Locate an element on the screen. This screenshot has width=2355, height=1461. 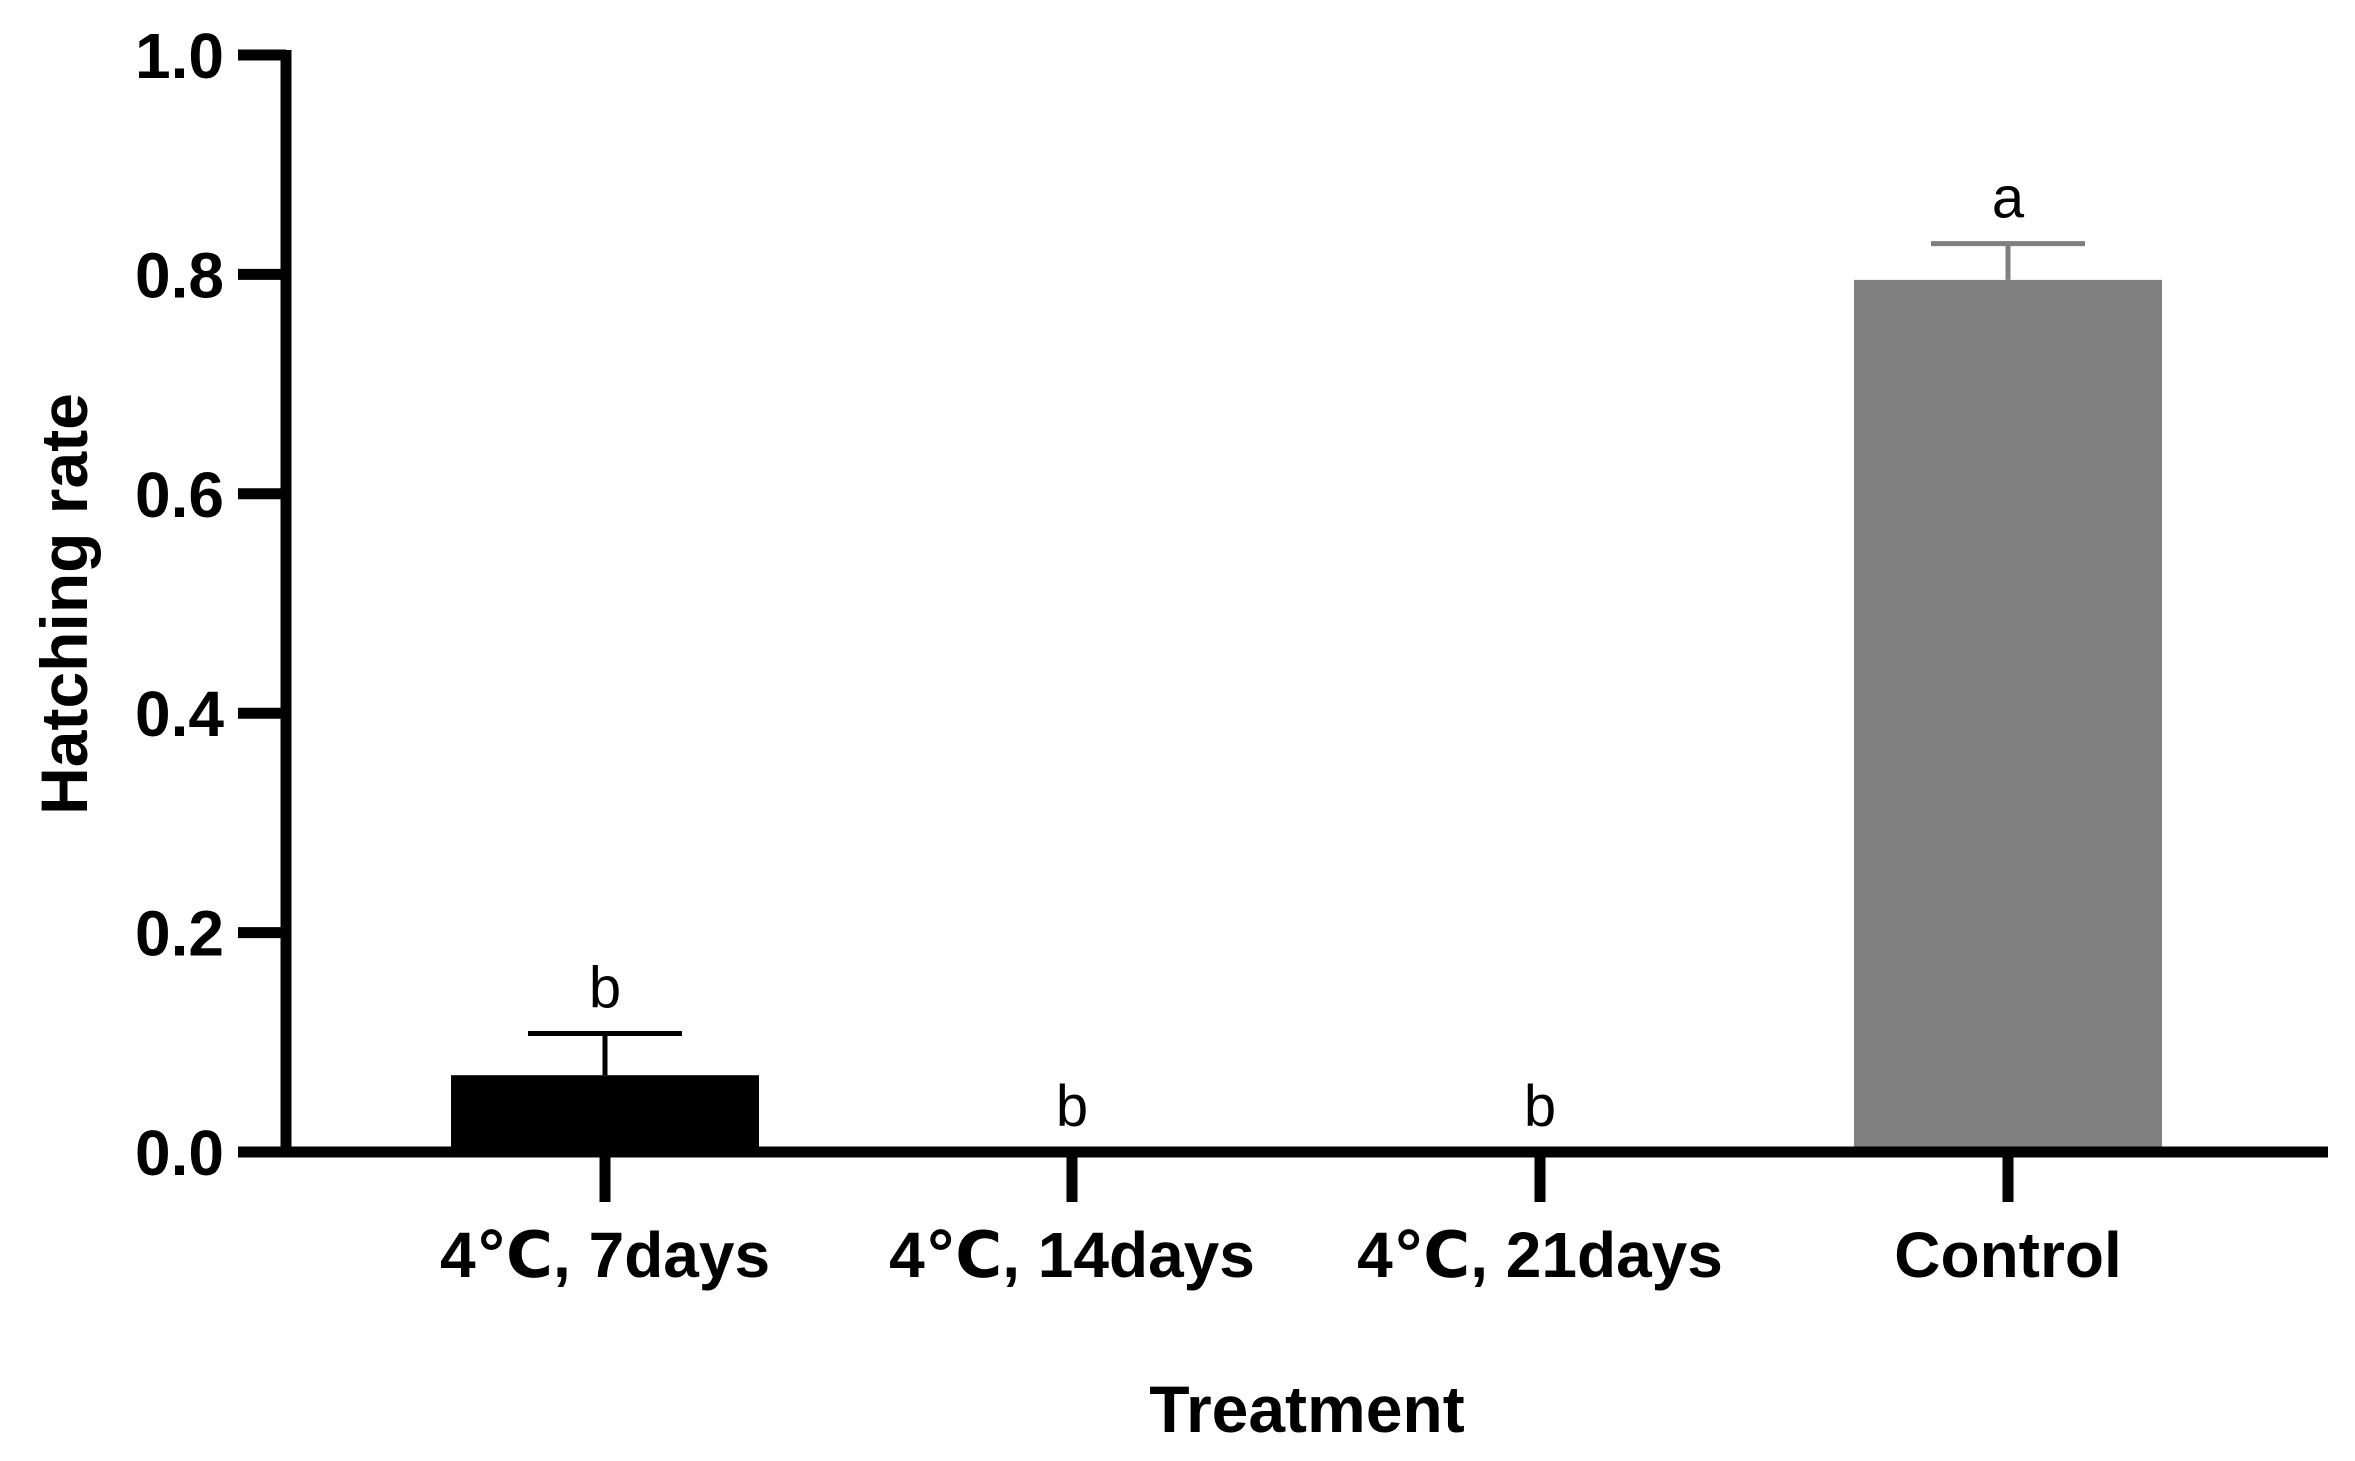
y-ticks-layer: 0.0 0.2 0.4 0.6 0.8 1.0 is located at coordinates (210, 604).